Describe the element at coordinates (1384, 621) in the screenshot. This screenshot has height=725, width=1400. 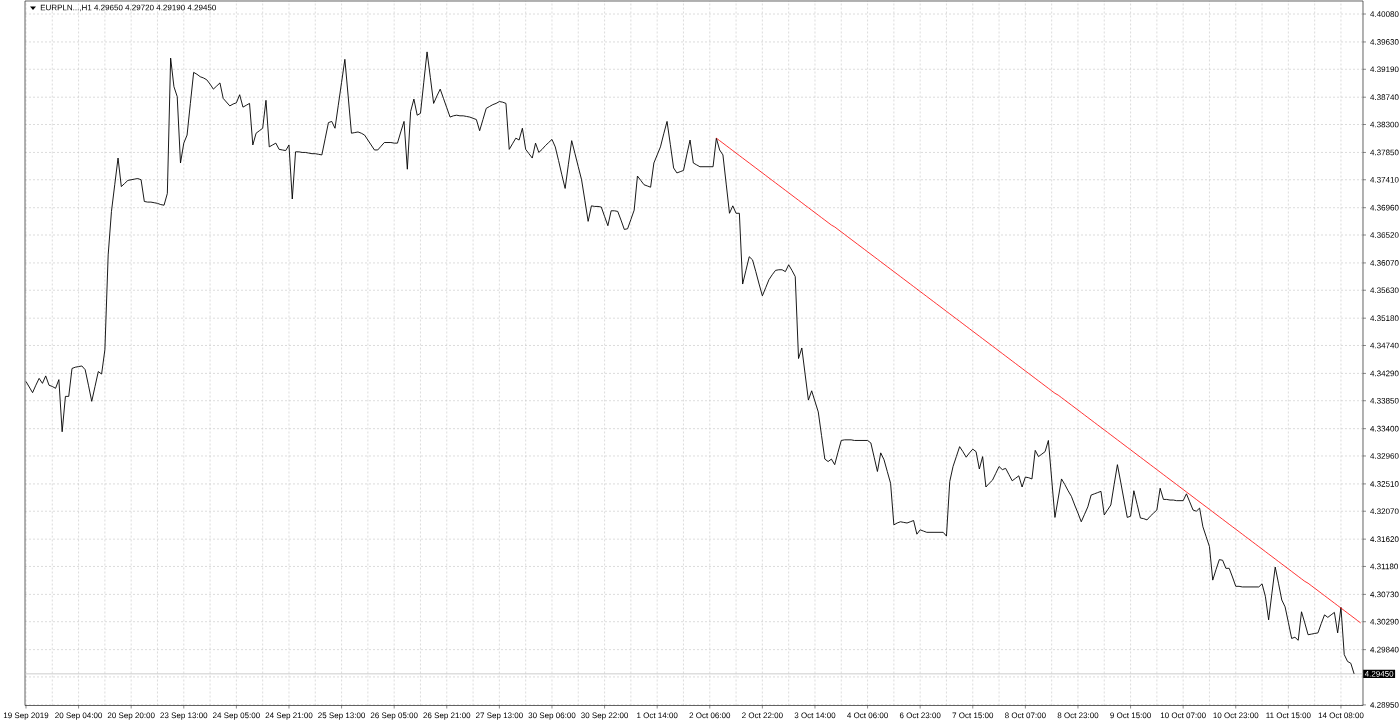
I see `y-tick-label: 4.30290` at that location.